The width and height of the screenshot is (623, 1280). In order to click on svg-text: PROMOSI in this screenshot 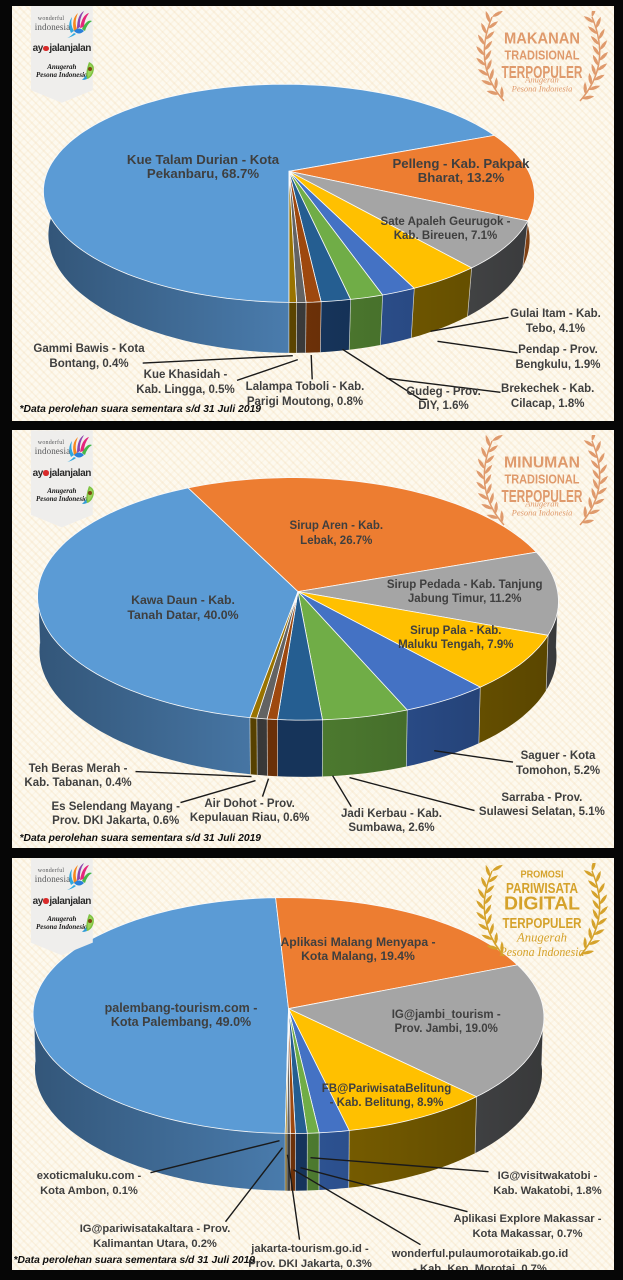, I will do `click(541, 875)`.